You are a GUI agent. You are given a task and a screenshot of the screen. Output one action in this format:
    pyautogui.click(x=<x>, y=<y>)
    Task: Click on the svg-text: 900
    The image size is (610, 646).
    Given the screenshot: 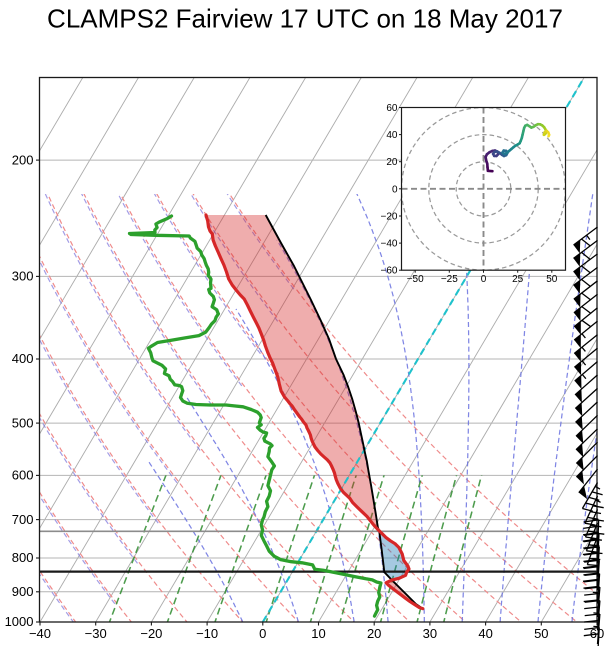 What is the action you would take?
    pyautogui.click(x=23, y=591)
    